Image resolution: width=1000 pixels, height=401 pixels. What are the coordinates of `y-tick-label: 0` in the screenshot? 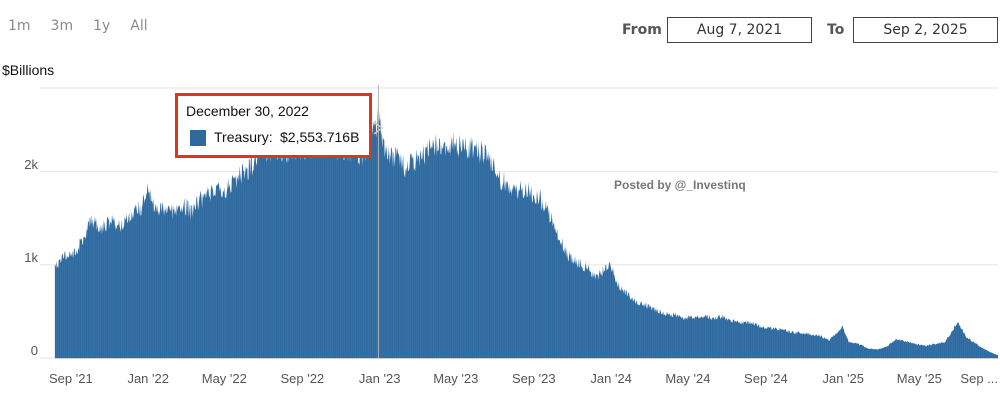 It's located at (34, 350).